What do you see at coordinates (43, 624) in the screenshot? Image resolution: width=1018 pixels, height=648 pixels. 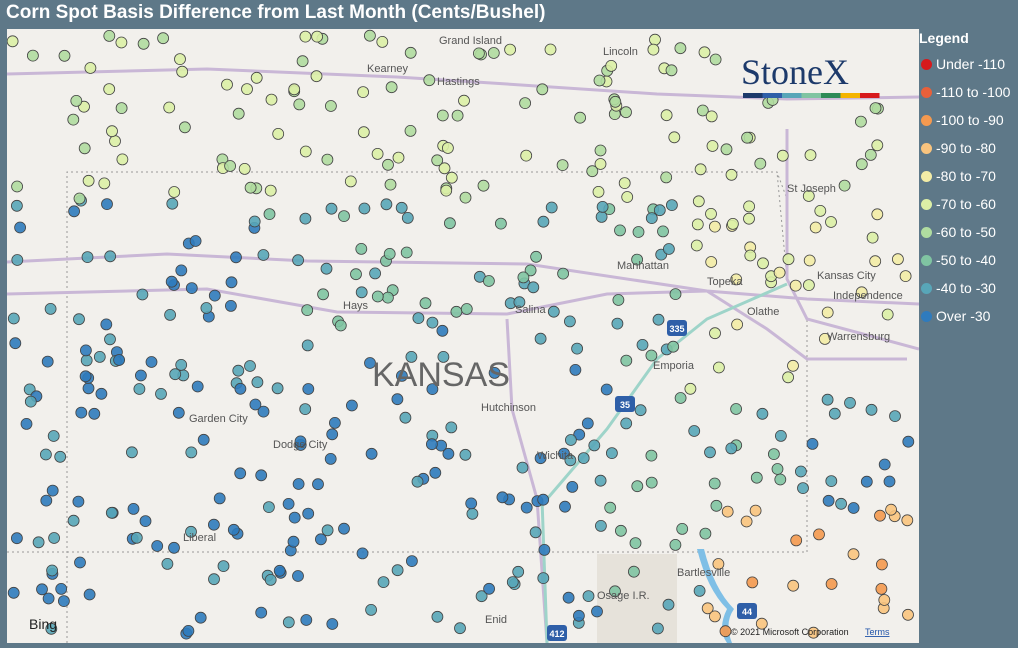 I see `provider: Bing` at bounding box center [43, 624].